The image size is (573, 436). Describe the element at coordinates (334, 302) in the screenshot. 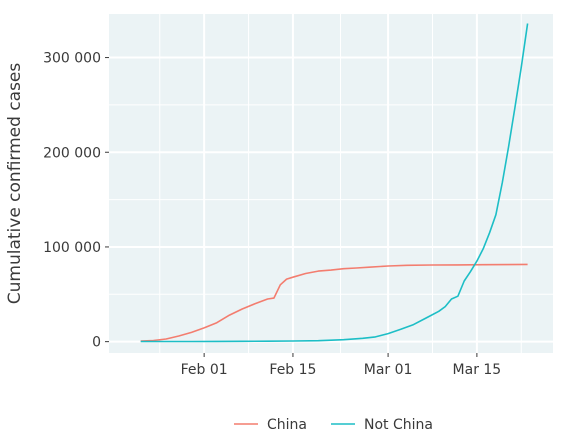

I see `series-line-china` at that location.